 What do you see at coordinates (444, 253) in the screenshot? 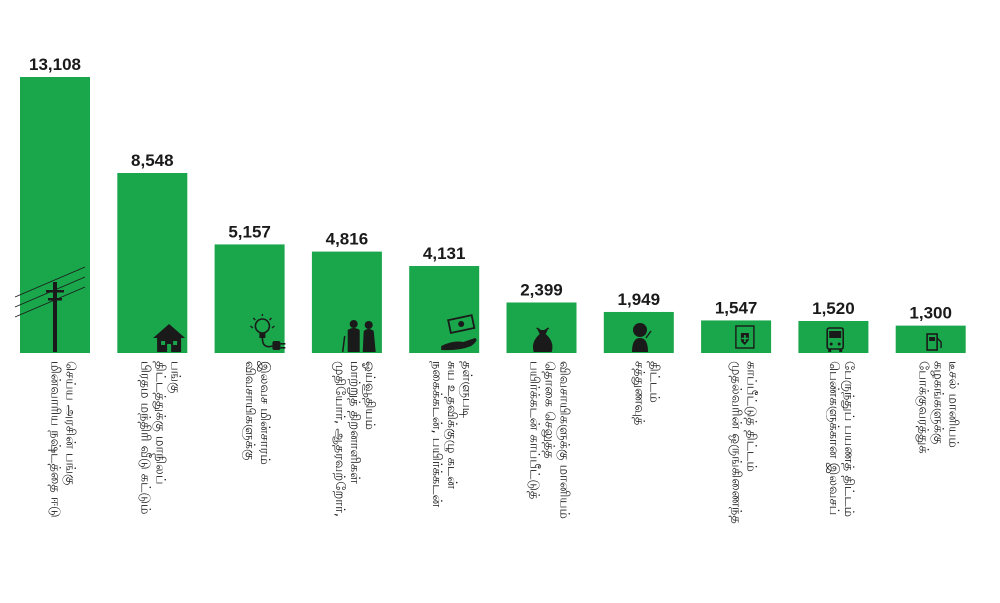
I see `data-label: 4,131` at bounding box center [444, 253].